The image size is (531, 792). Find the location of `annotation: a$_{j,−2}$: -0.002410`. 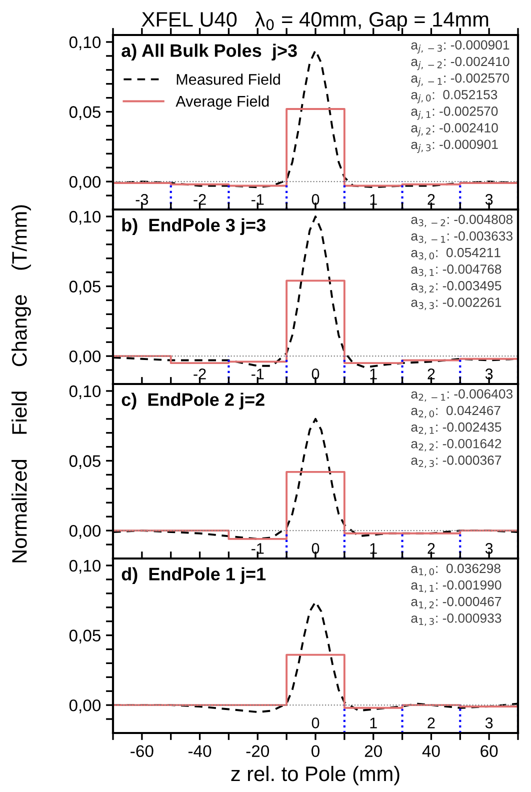

annotation: a$_{j,−2}$: -0.002410 is located at coordinates (460, 63).